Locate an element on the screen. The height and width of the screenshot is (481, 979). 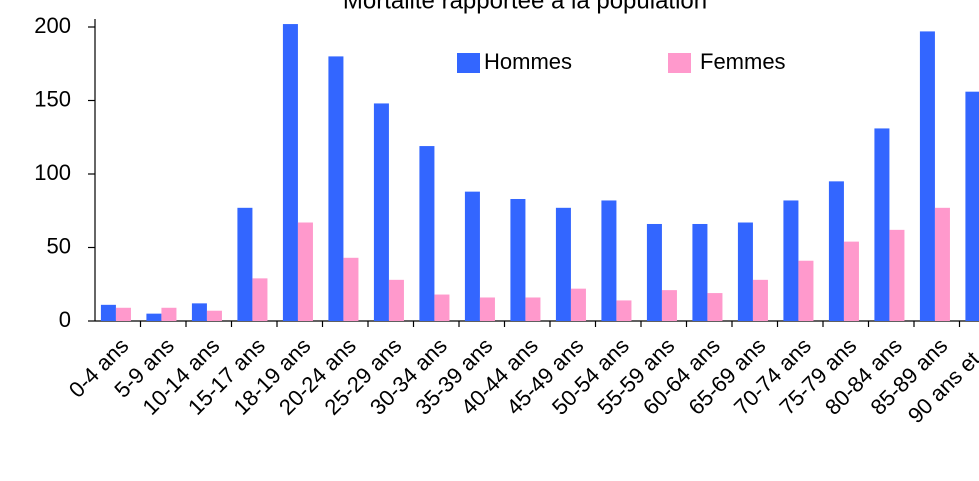
y-tick-label: 0 is located at coordinates (65, 319).